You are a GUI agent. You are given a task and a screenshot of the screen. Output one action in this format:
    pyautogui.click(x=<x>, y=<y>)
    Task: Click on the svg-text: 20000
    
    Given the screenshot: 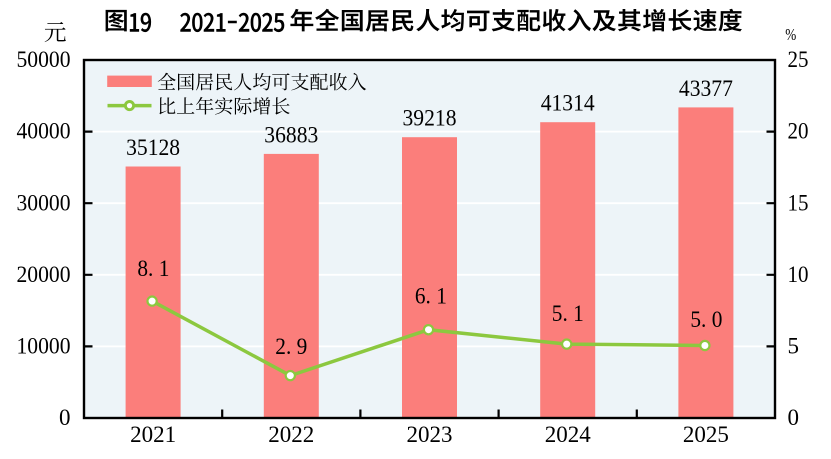 What is the action you would take?
    pyautogui.click(x=44, y=274)
    